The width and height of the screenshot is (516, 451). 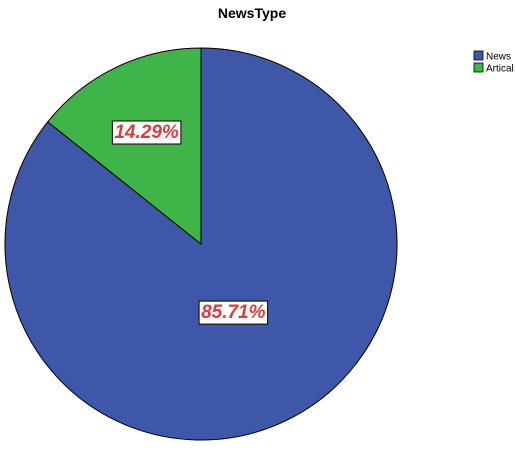 What do you see at coordinates (498, 57) in the screenshot?
I see `legend-label: News` at bounding box center [498, 57].